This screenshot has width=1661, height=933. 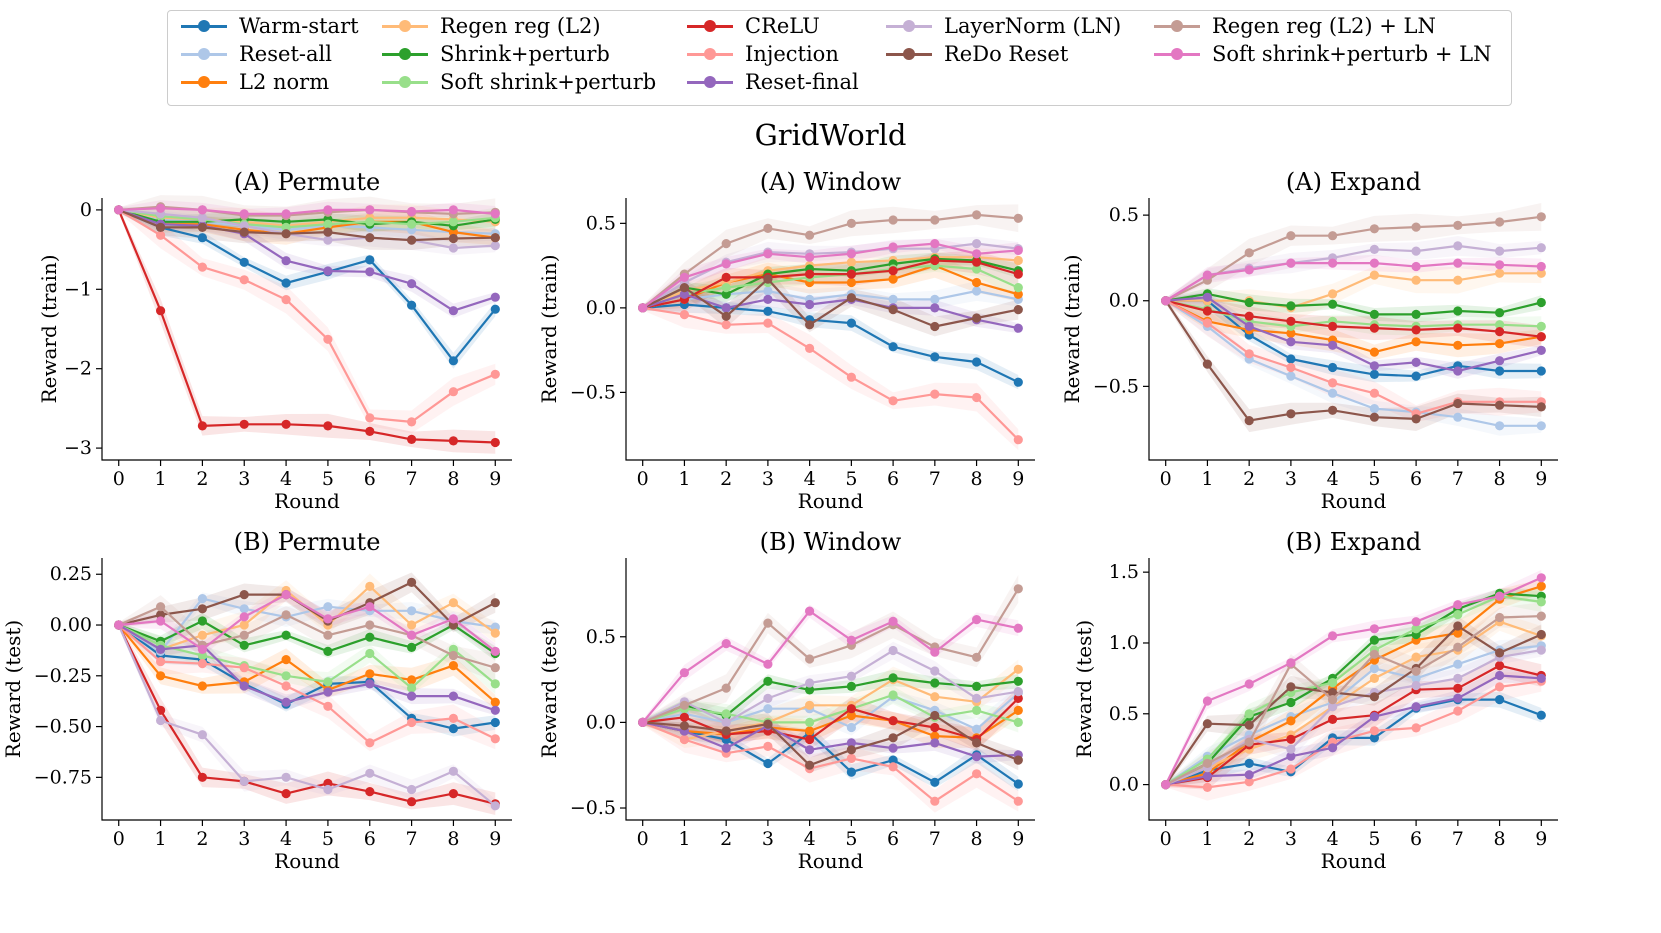 I want to click on y-tick-label: −3, so click(x=78, y=448).